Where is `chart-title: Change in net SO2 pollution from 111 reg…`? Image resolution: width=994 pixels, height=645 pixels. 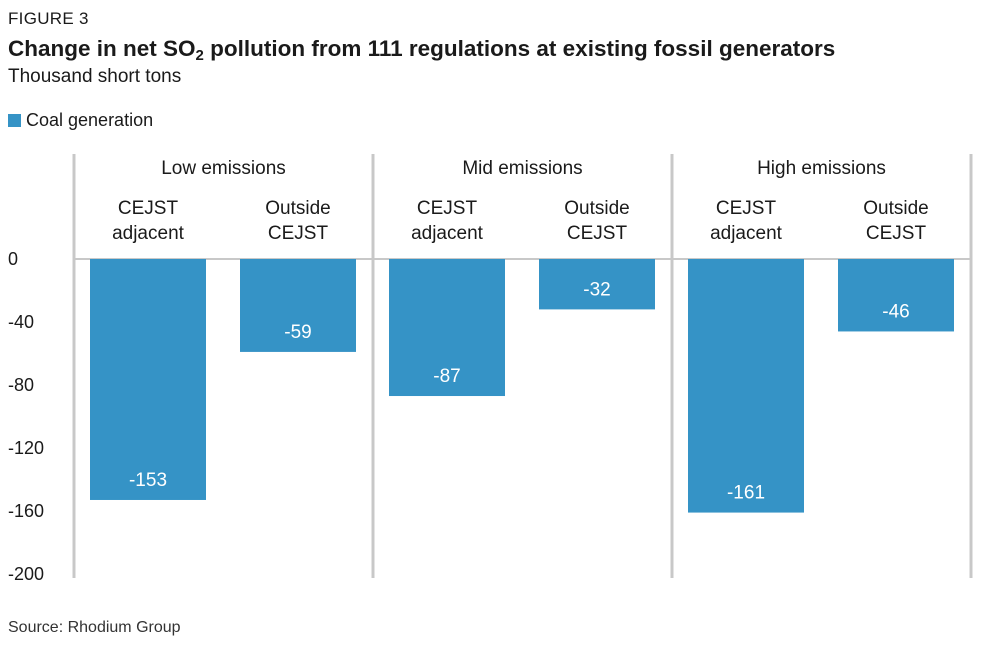
chart-title: Change in net SO2 pollution from 111 reg… is located at coordinates (422, 50).